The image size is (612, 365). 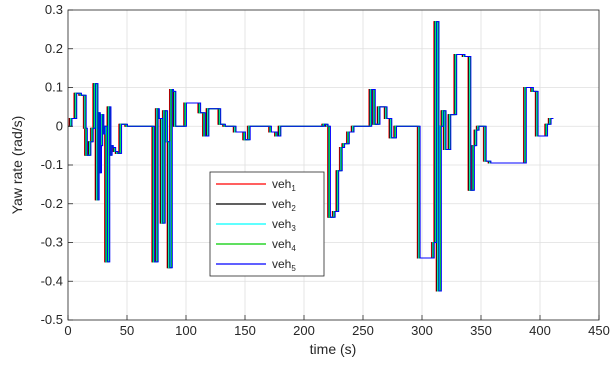 I want to click on y-tick-label: 0.1, so click(x=54, y=87).